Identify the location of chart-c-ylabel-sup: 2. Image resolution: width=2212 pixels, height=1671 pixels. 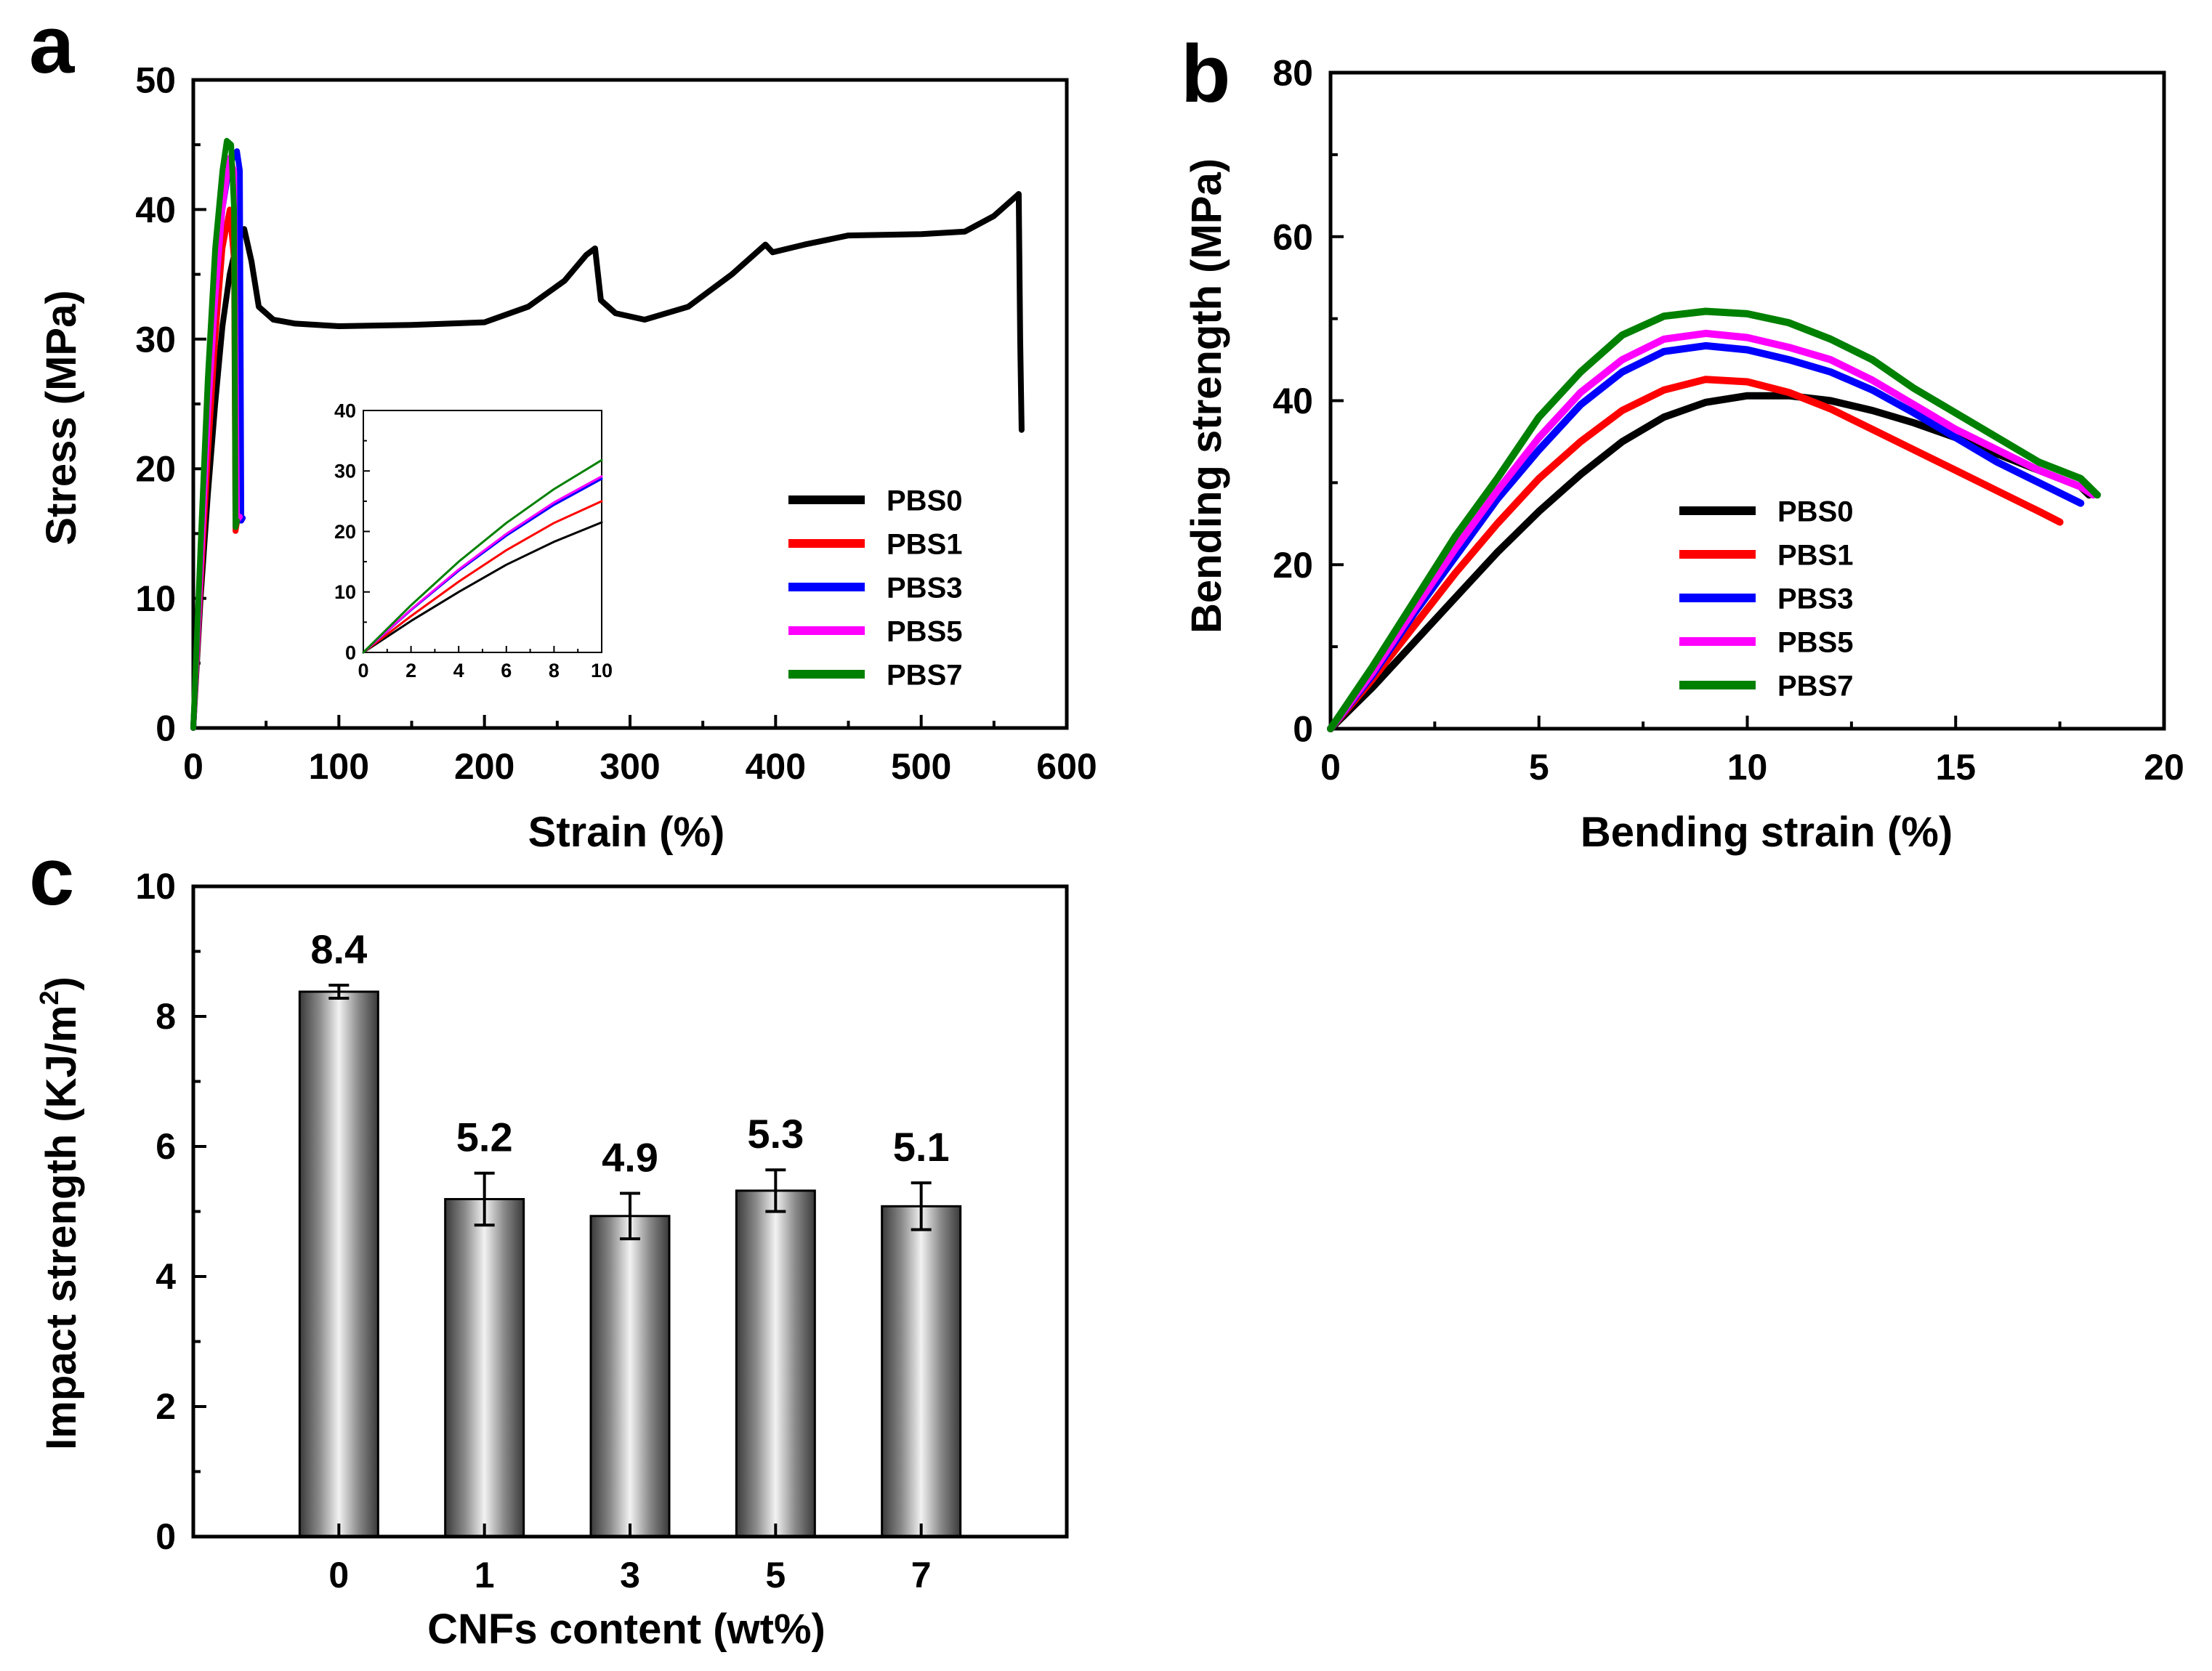
(49, 997).